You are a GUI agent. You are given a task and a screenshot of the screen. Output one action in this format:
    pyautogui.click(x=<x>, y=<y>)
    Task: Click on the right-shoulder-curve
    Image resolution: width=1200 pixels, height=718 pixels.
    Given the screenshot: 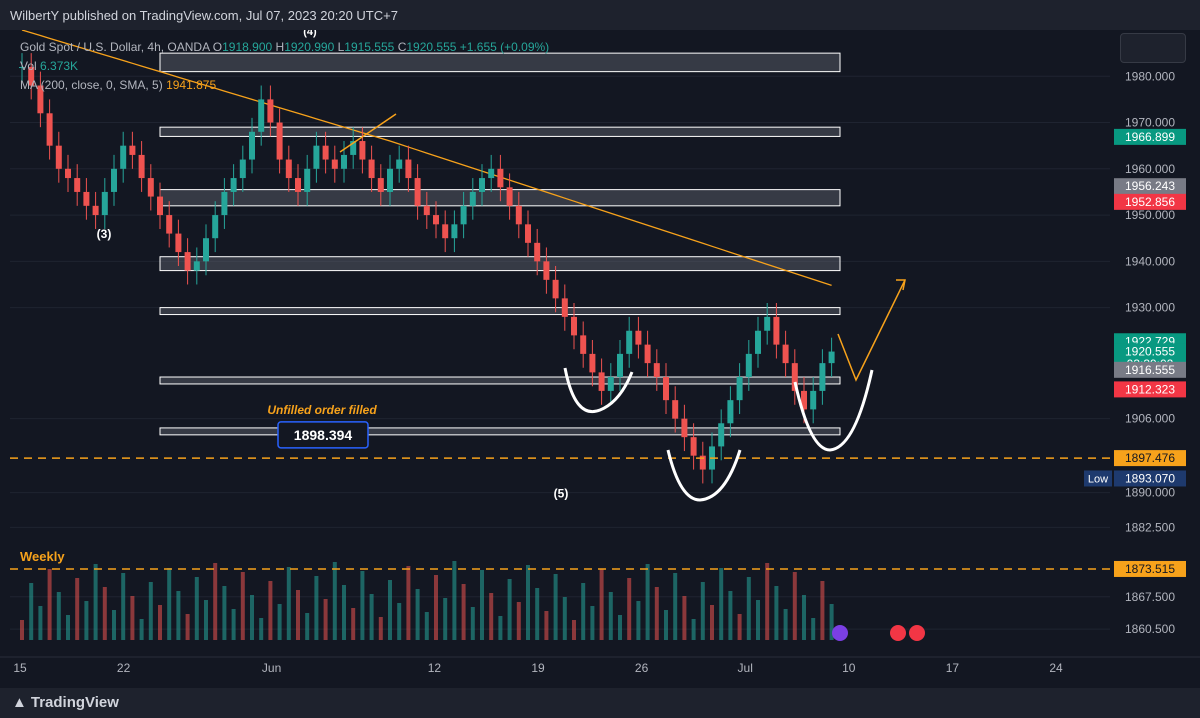 What is the action you would take?
    pyautogui.click(x=833, y=410)
    